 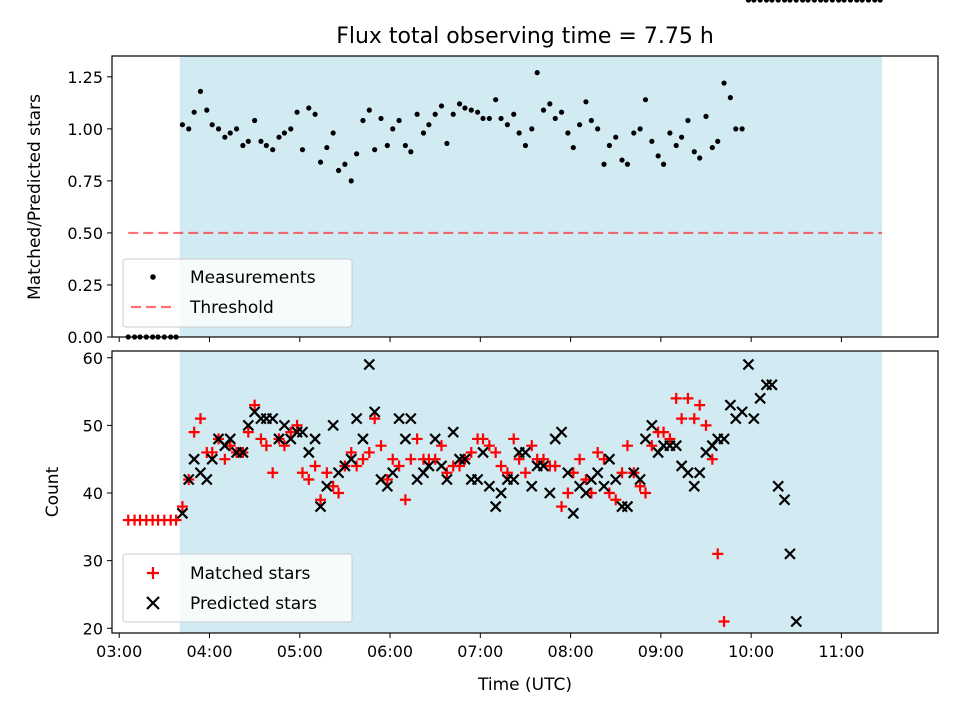 I want to click on top-legend: Measurements Threshold, so click(x=237, y=293).